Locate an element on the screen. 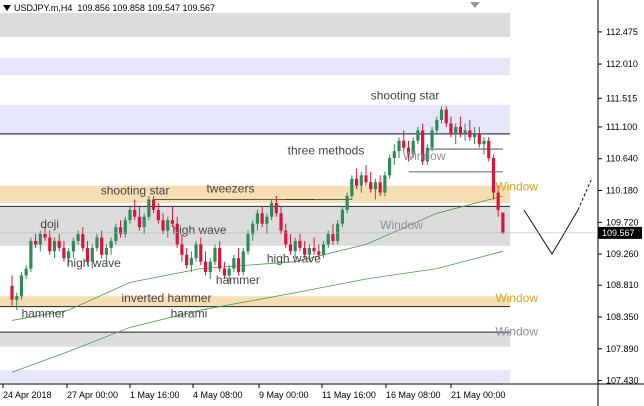 This screenshot has height=406, width=644. y-tick-label: 111.515 is located at coordinates (621, 98).